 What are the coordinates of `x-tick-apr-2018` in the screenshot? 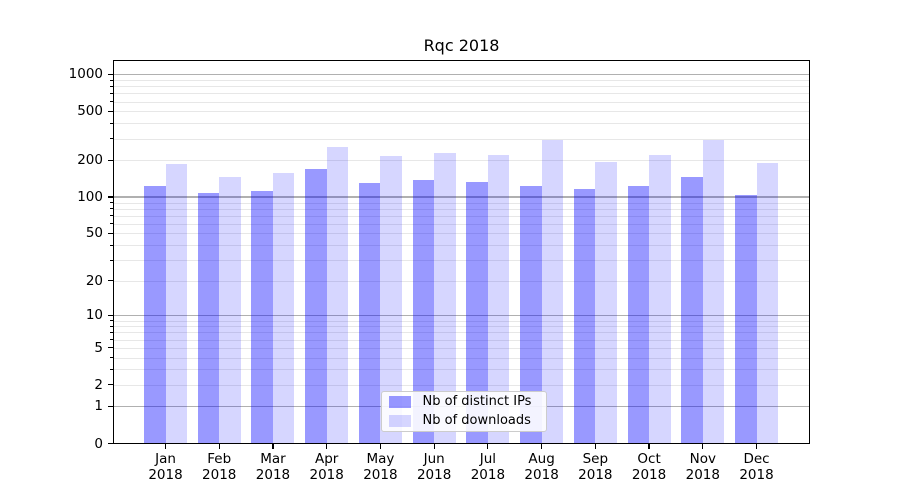 It's located at (327, 446).